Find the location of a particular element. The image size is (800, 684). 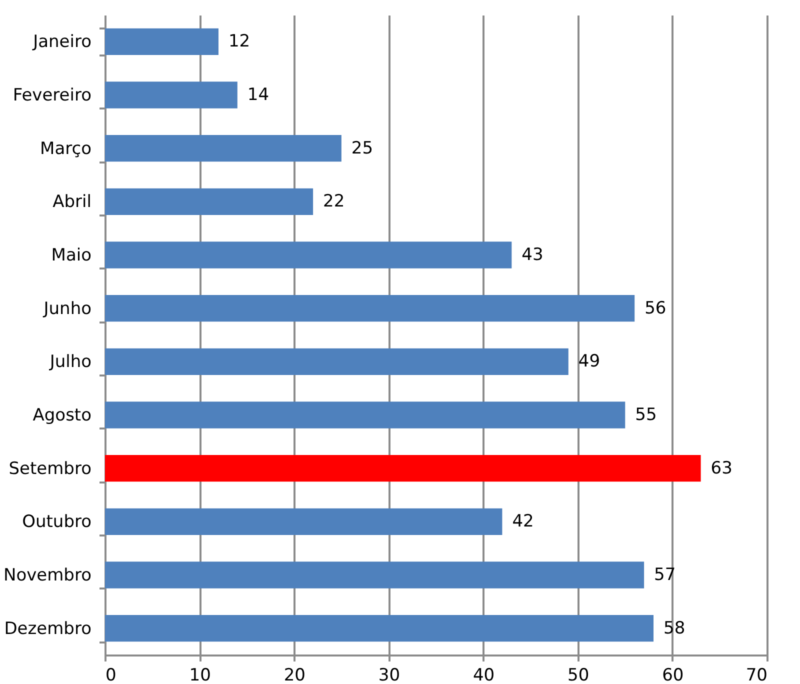

data-label: 12 is located at coordinates (239, 42).